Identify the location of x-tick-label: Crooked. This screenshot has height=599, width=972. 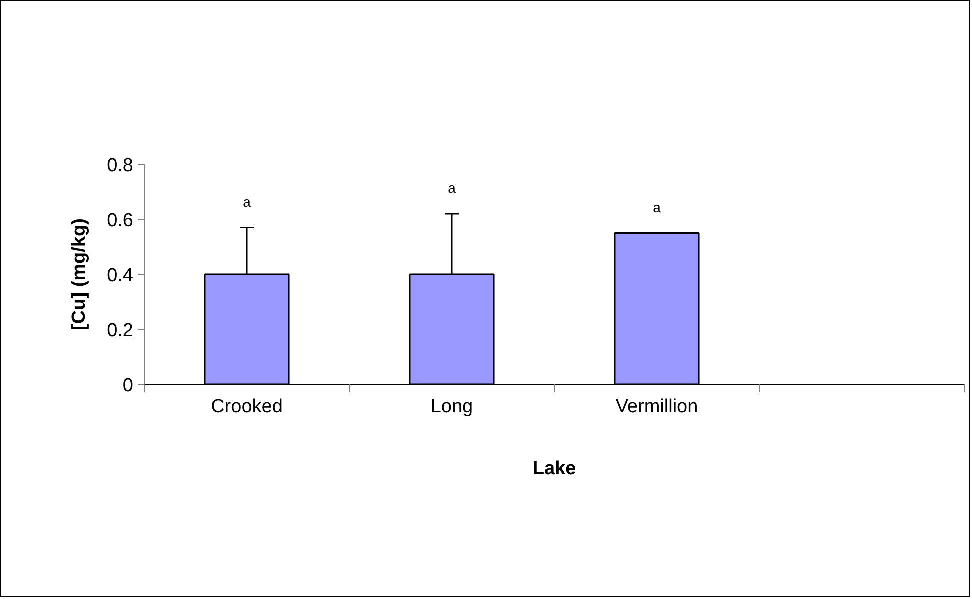
(247, 407).